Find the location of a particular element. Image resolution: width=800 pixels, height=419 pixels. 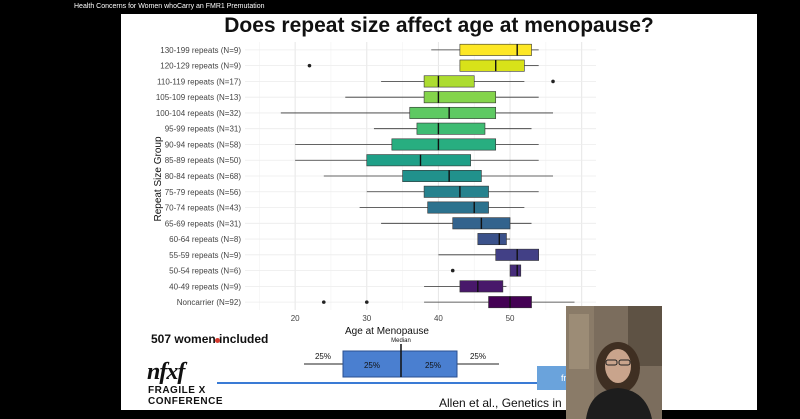

footer-rule is located at coordinates (437, 383).